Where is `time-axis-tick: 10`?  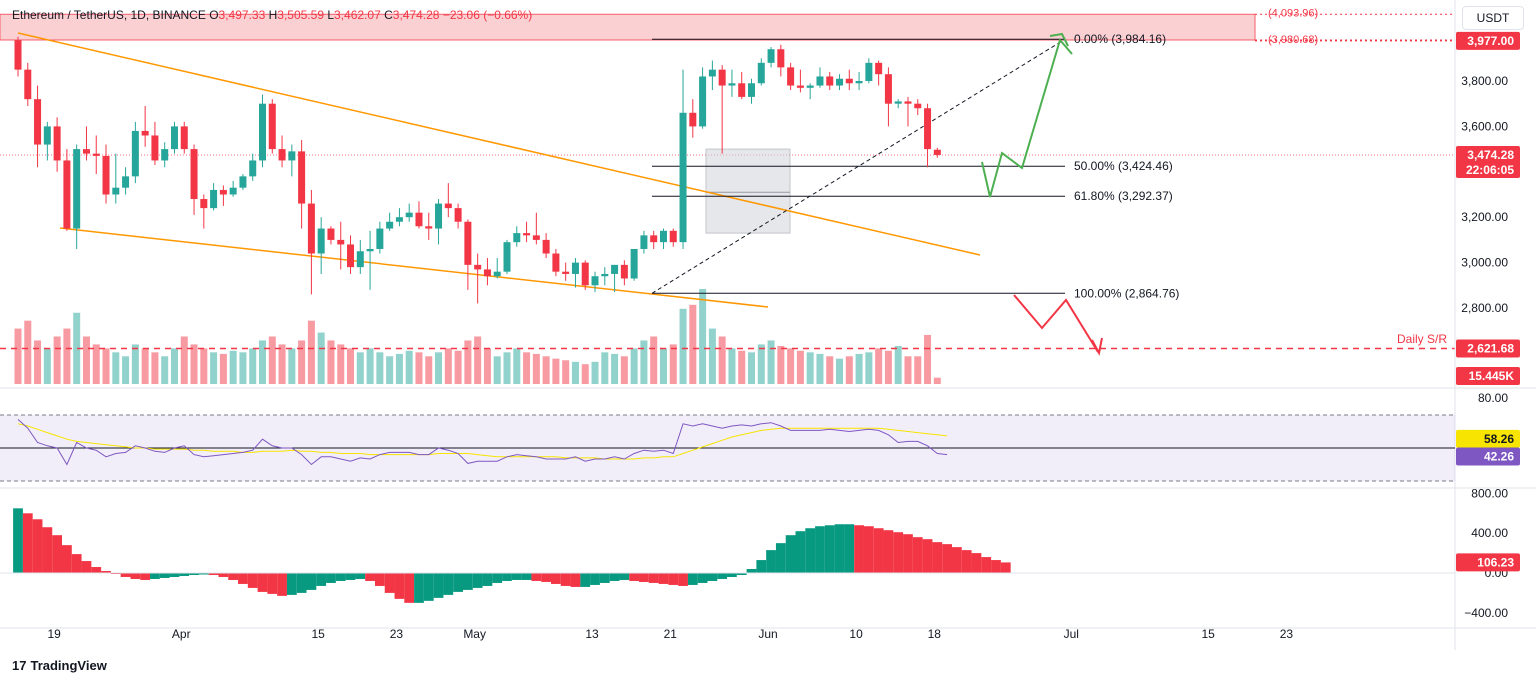
time-axis-tick: 10 is located at coordinates (856, 634).